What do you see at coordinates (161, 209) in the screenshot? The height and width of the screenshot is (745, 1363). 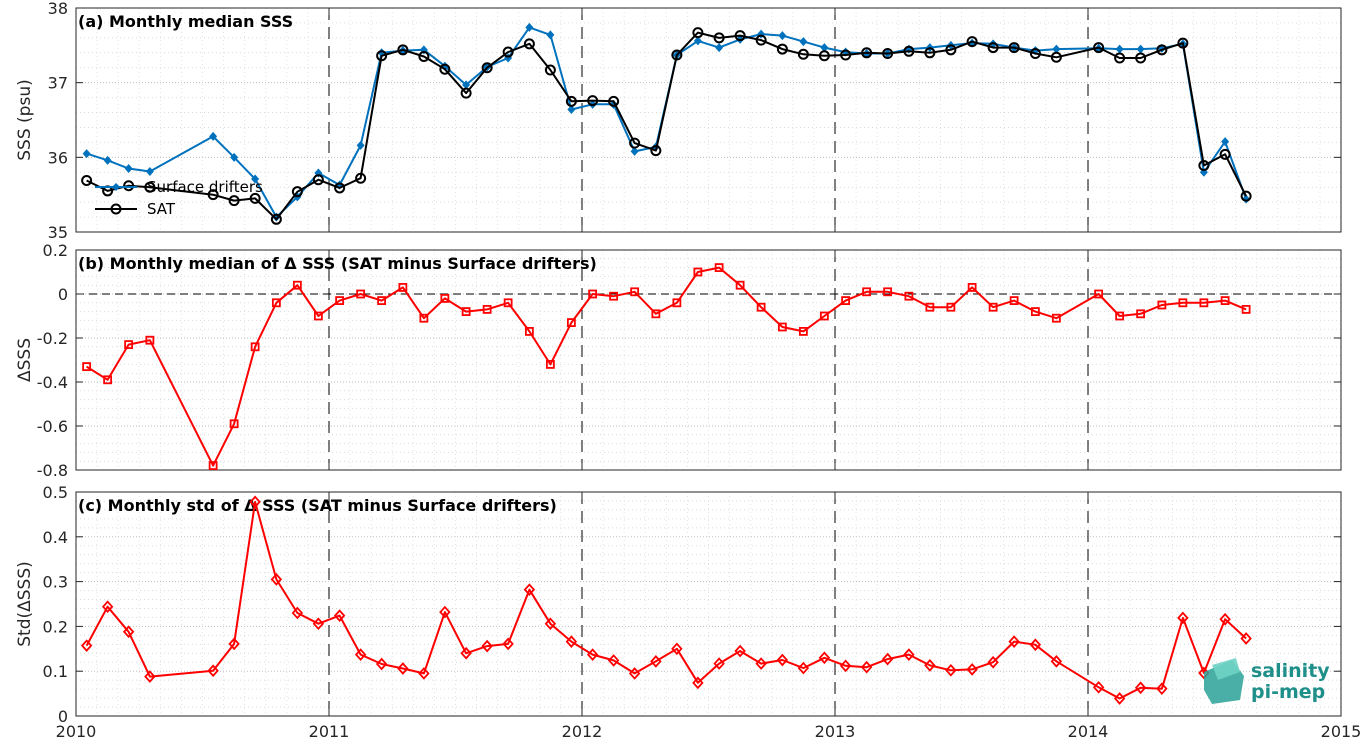 I see `legend-label-sat: SAT` at bounding box center [161, 209].